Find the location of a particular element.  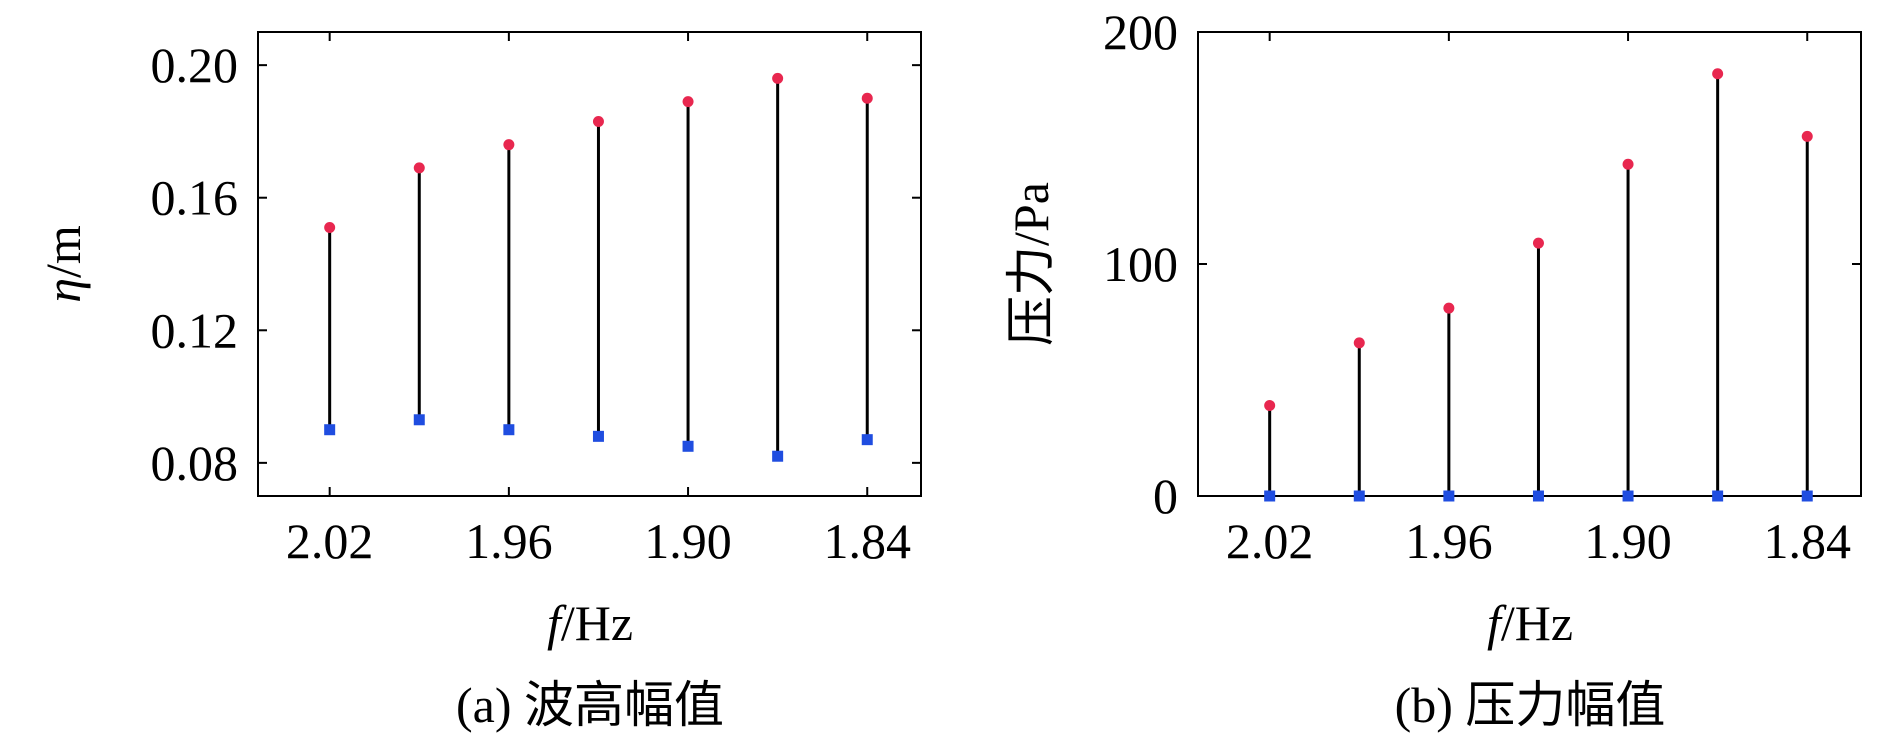

y-axis-label: η/m is located at coordinates (63, 264).